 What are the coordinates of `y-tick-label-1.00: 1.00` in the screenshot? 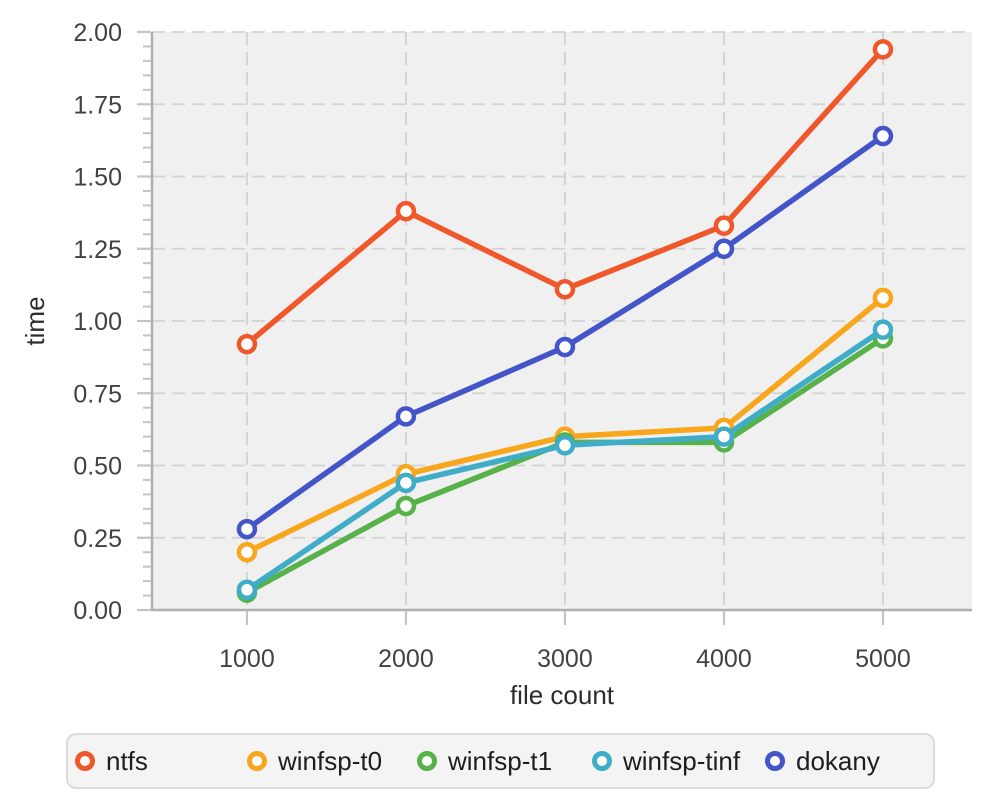 It's located at (97, 322).